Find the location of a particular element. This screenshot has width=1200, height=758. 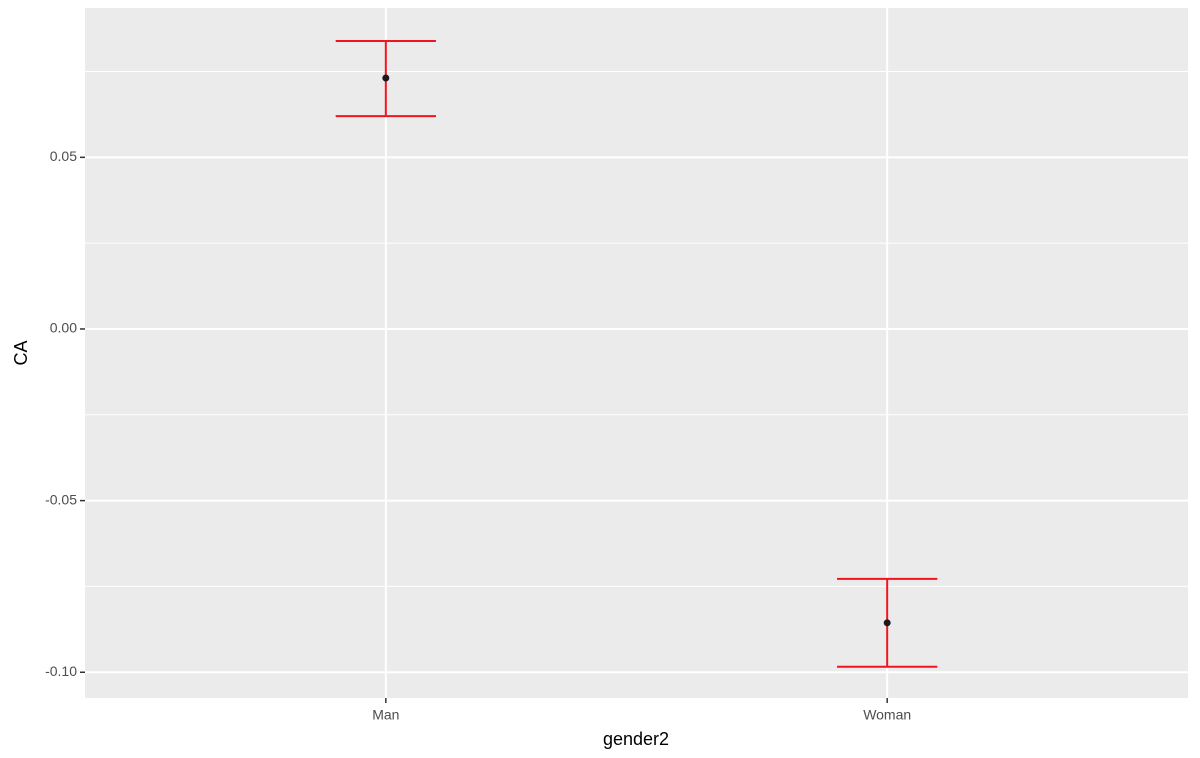

x-tick-label: Man is located at coordinates (385, 715).